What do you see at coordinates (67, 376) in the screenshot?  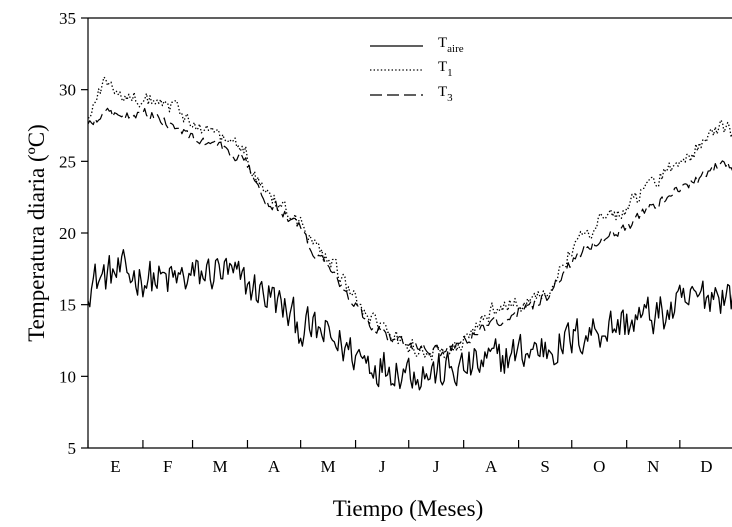 I see `y-tick-label: 10` at bounding box center [67, 376].